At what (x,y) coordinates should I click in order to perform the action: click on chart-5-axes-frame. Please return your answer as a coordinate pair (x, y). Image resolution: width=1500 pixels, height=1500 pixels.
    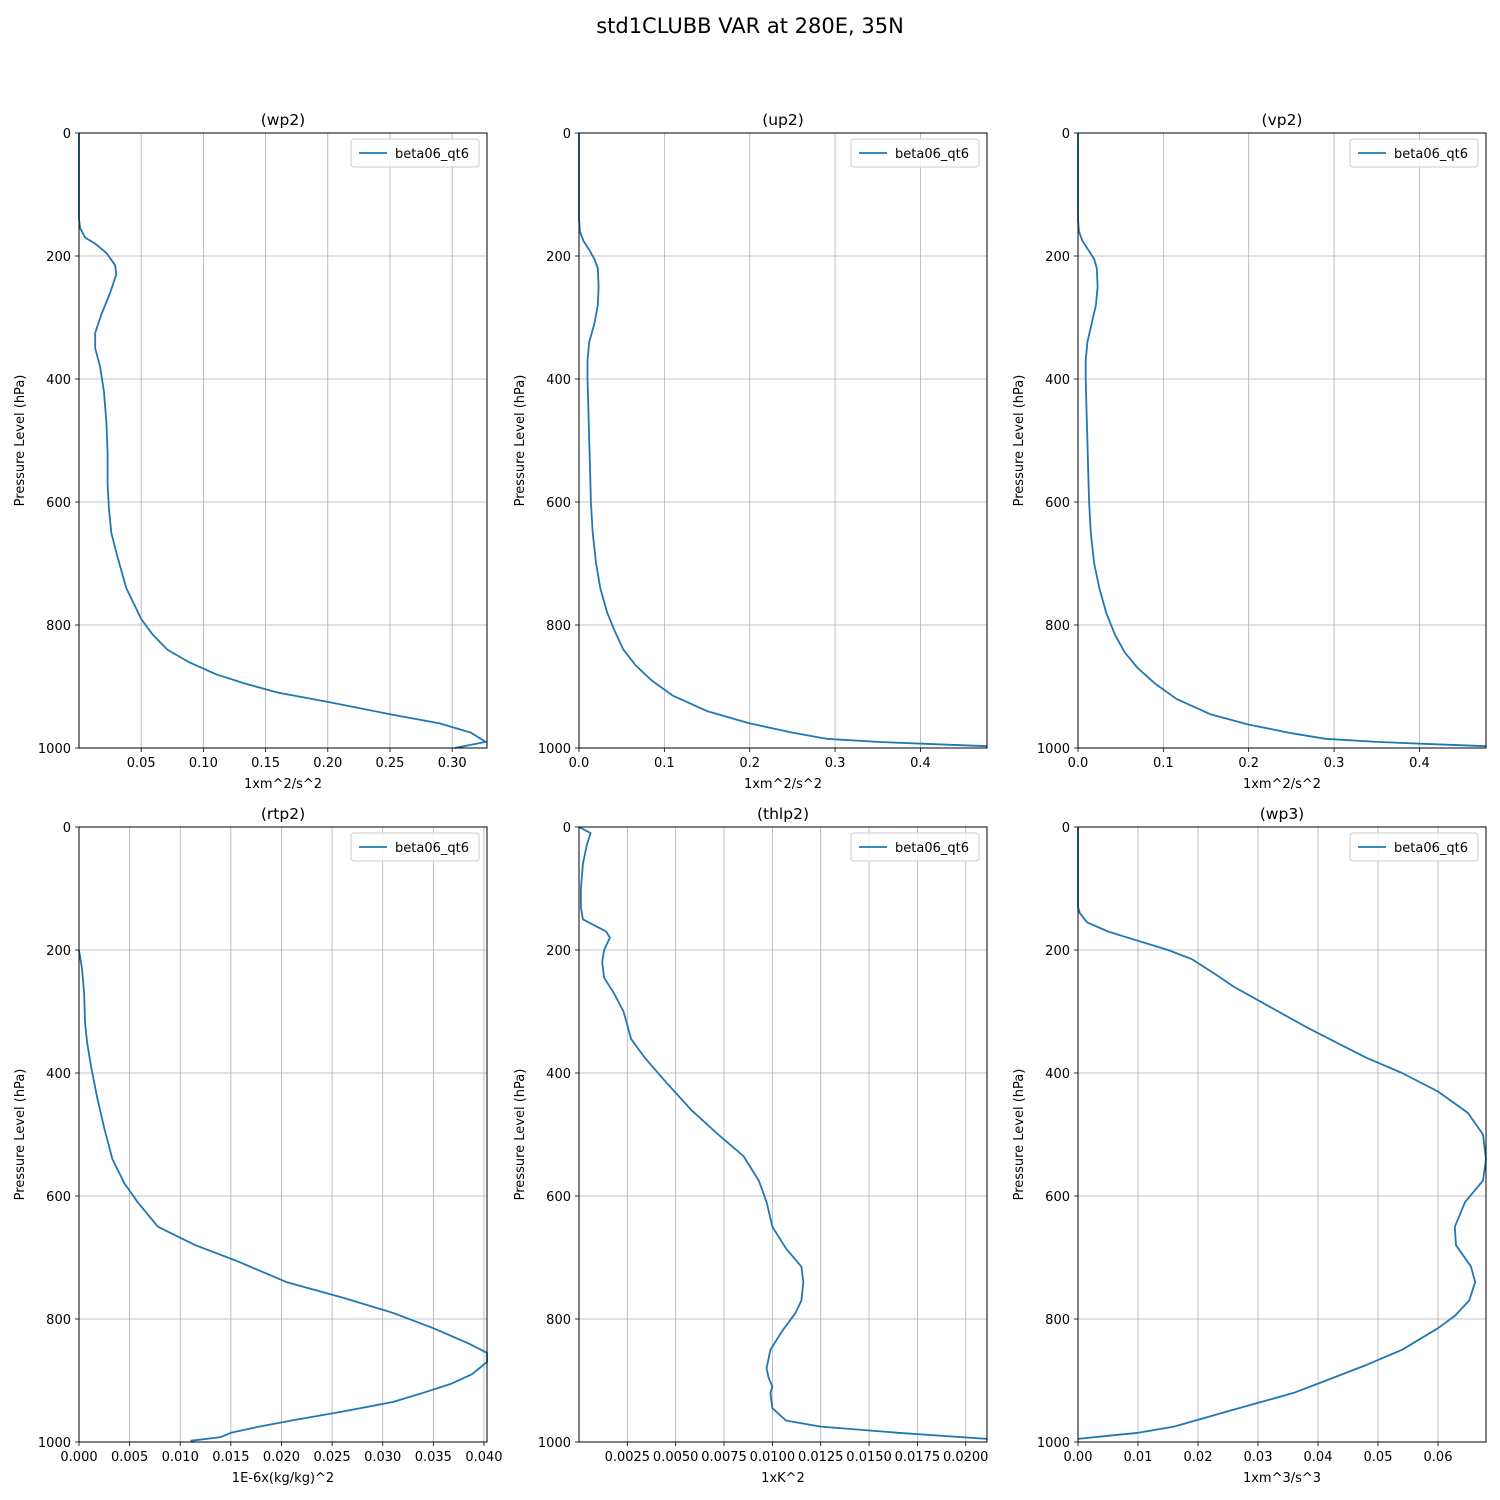
    Looking at the image, I should click on (1282, 1134).